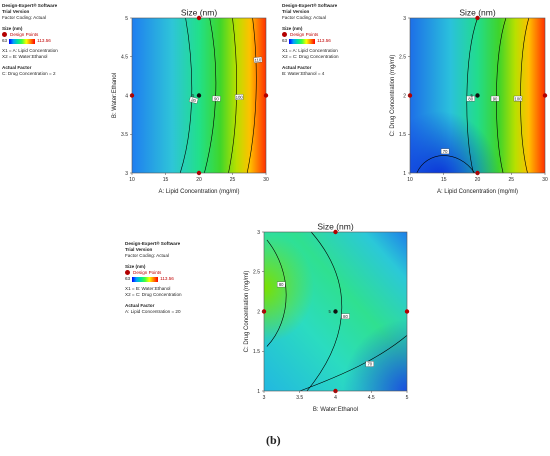 The width and height of the screenshot is (550, 456). I want to click on contour-label-text: 110, so click(258, 60).